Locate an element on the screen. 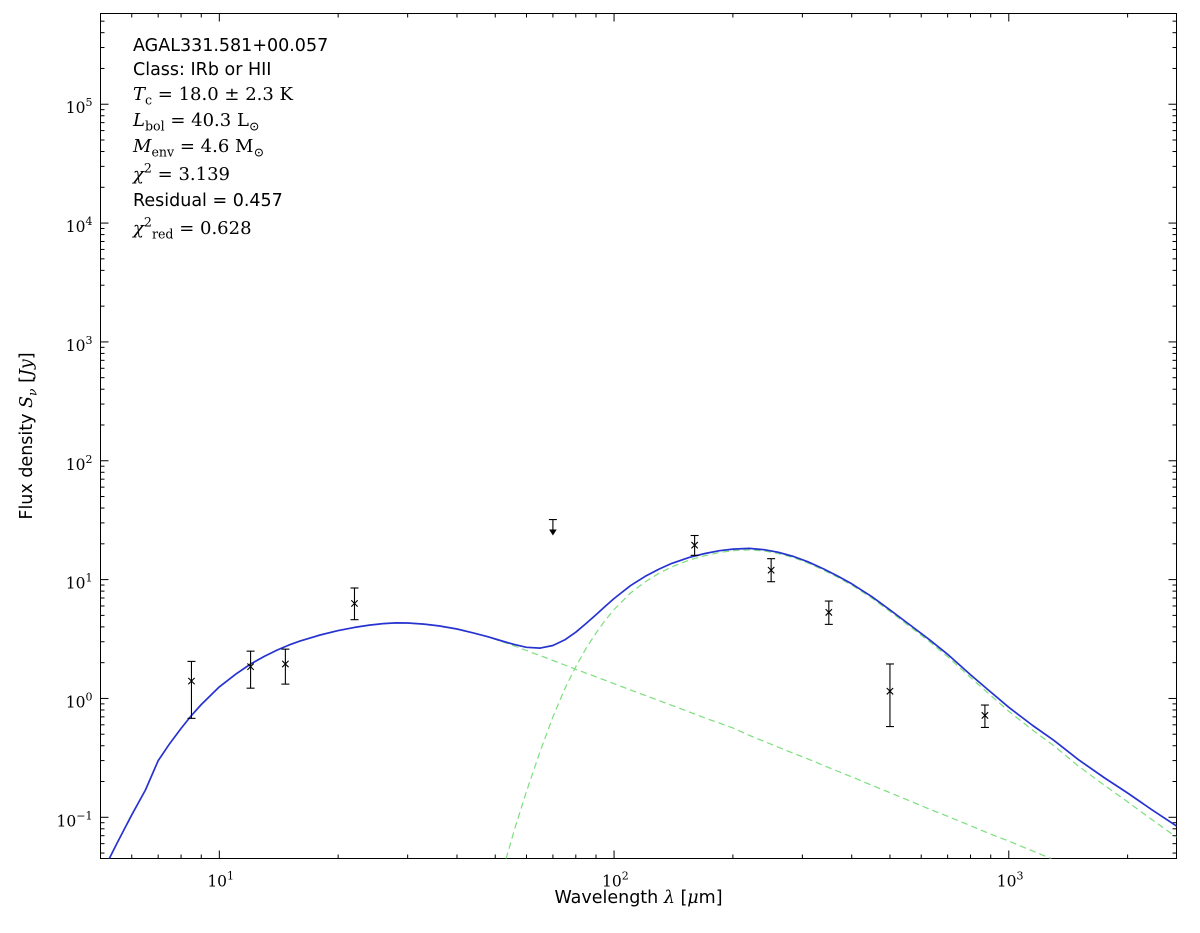 The width and height of the screenshot is (1200, 933). y-tick-label: 10⁰ is located at coordinates (79, 700).